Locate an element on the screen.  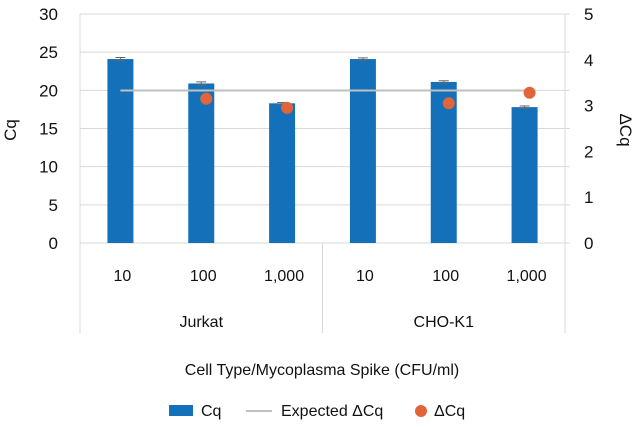
legend-swatch-cq is located at coordinates (181, 410).